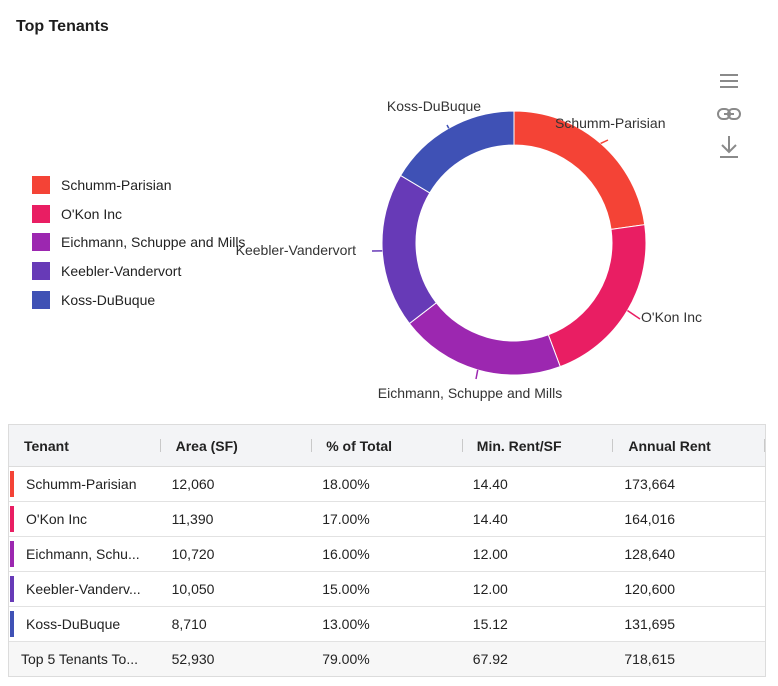  What do you see at coordinates (62, 26) in the screenshot?
I see `page-title: Top Tenants` at bounding box center [62, 26].